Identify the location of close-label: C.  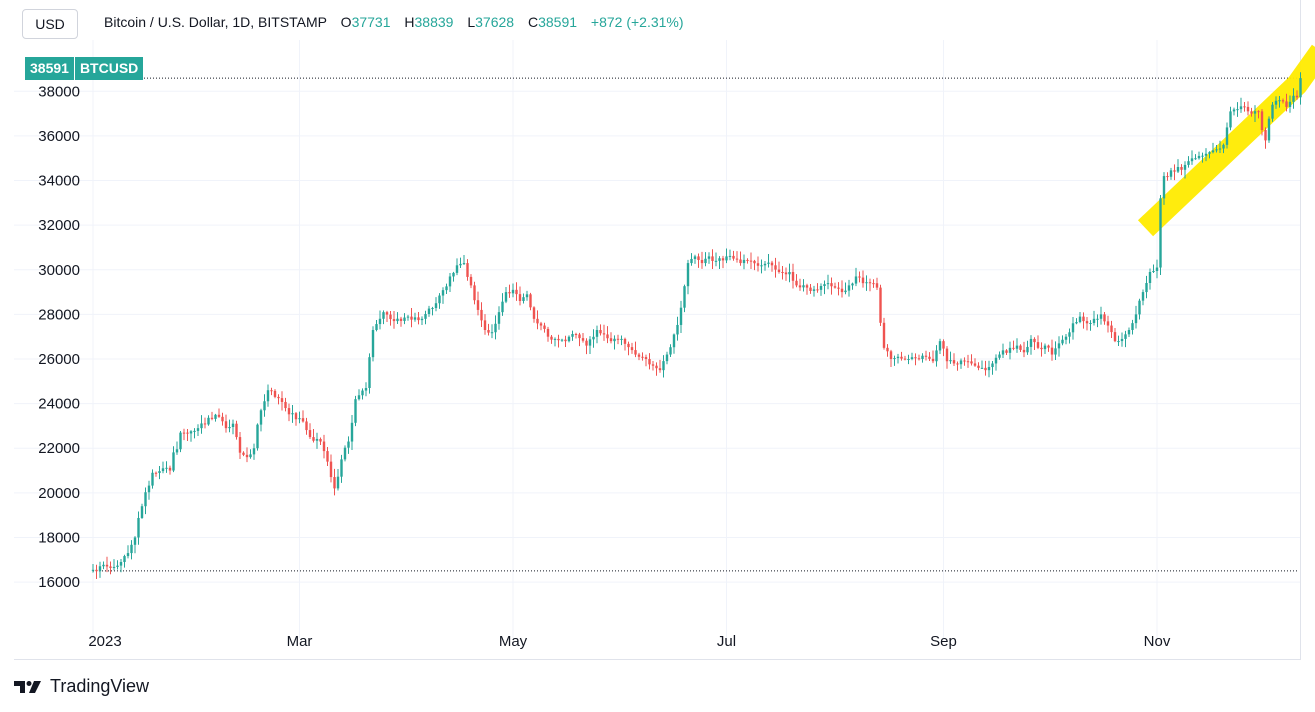
(533, 22).